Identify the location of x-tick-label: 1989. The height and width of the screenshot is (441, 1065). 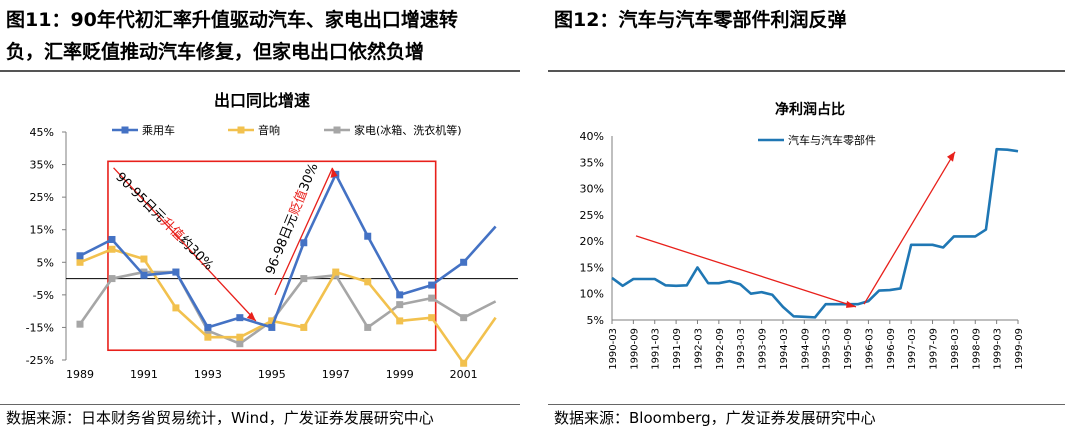
(80, 374).